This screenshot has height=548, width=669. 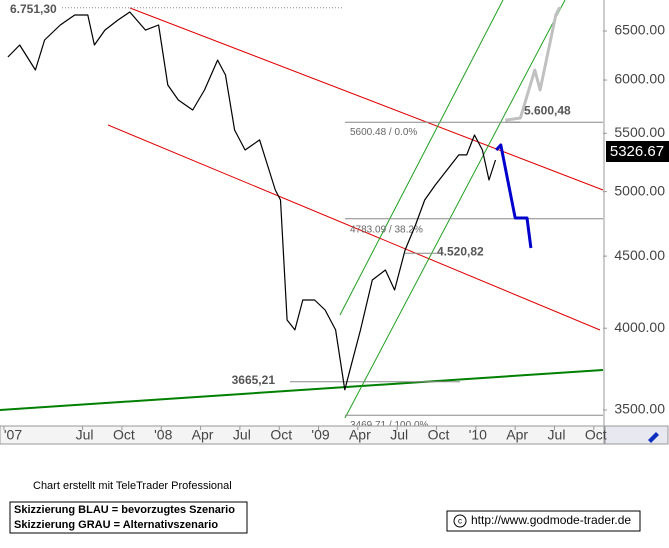 What do you see at coordinates (124, 510) in the screenshot?
I see `legend-text: Skizzierung BLAU = bevorzugtes Szenario` at bounding box center [124, 510].